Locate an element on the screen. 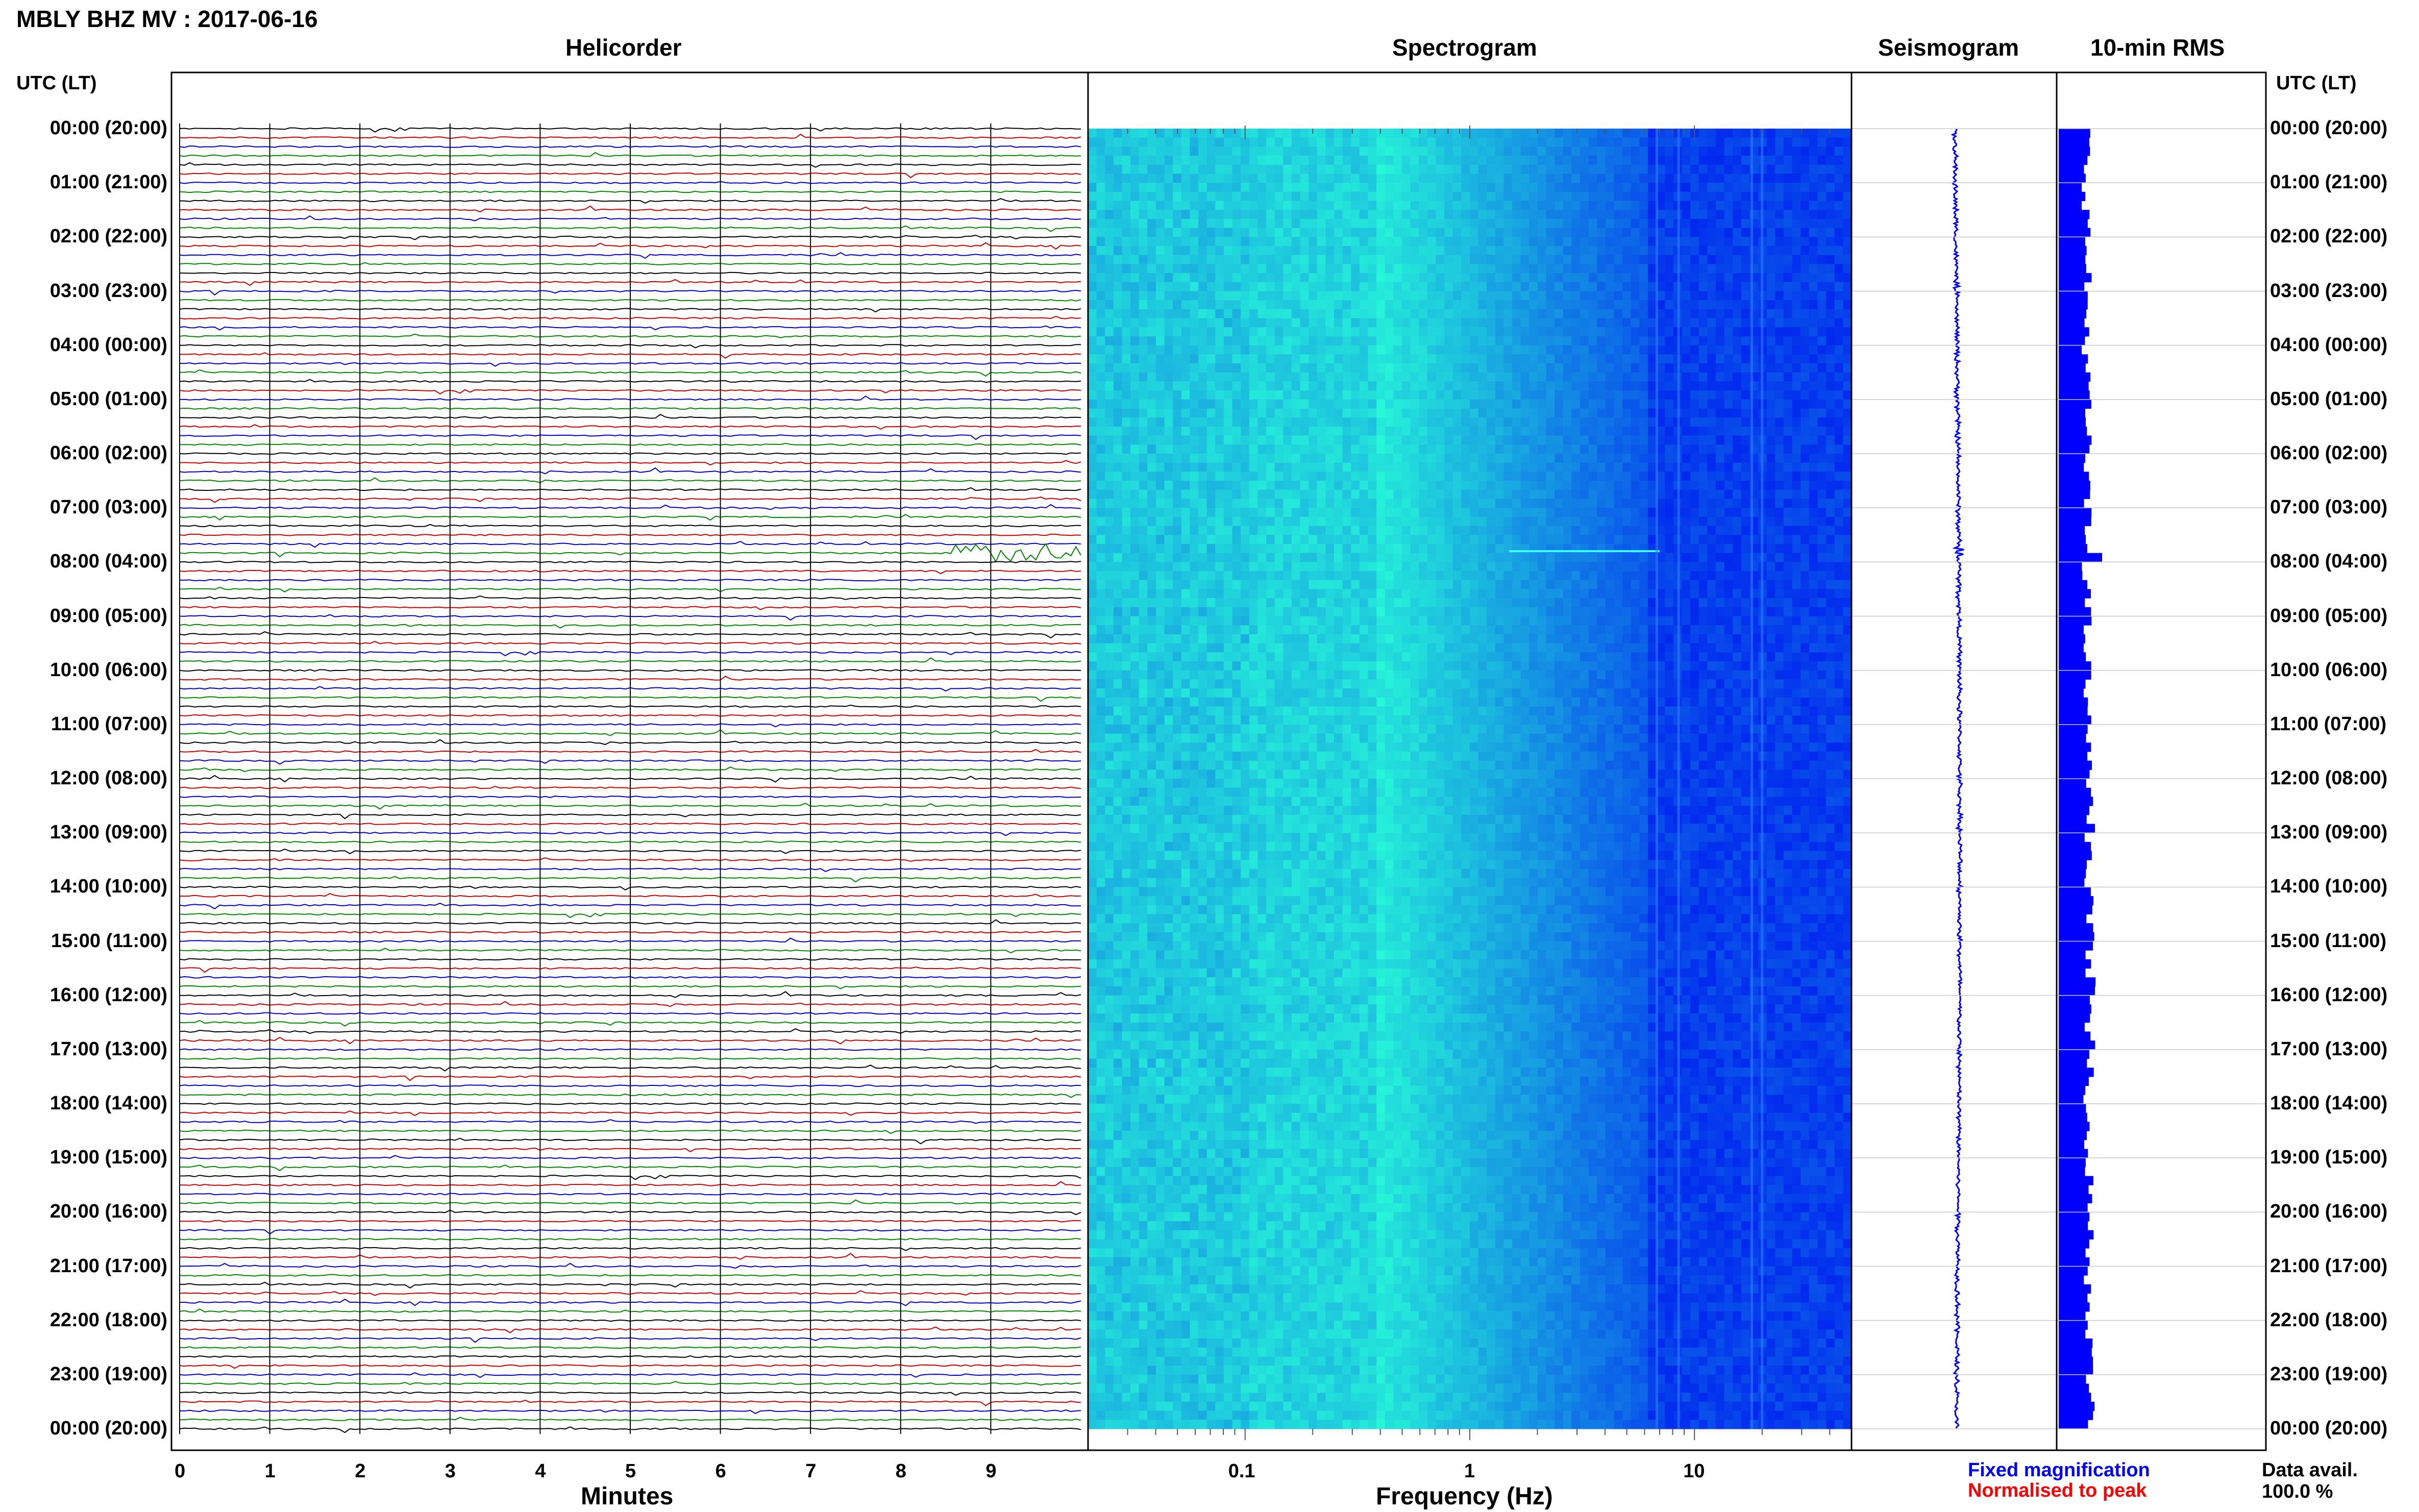 The height and width of the screenshot is (1512, 2419). time-label-right: 14:00 (10:00) is located at coordinates (2329, 887).